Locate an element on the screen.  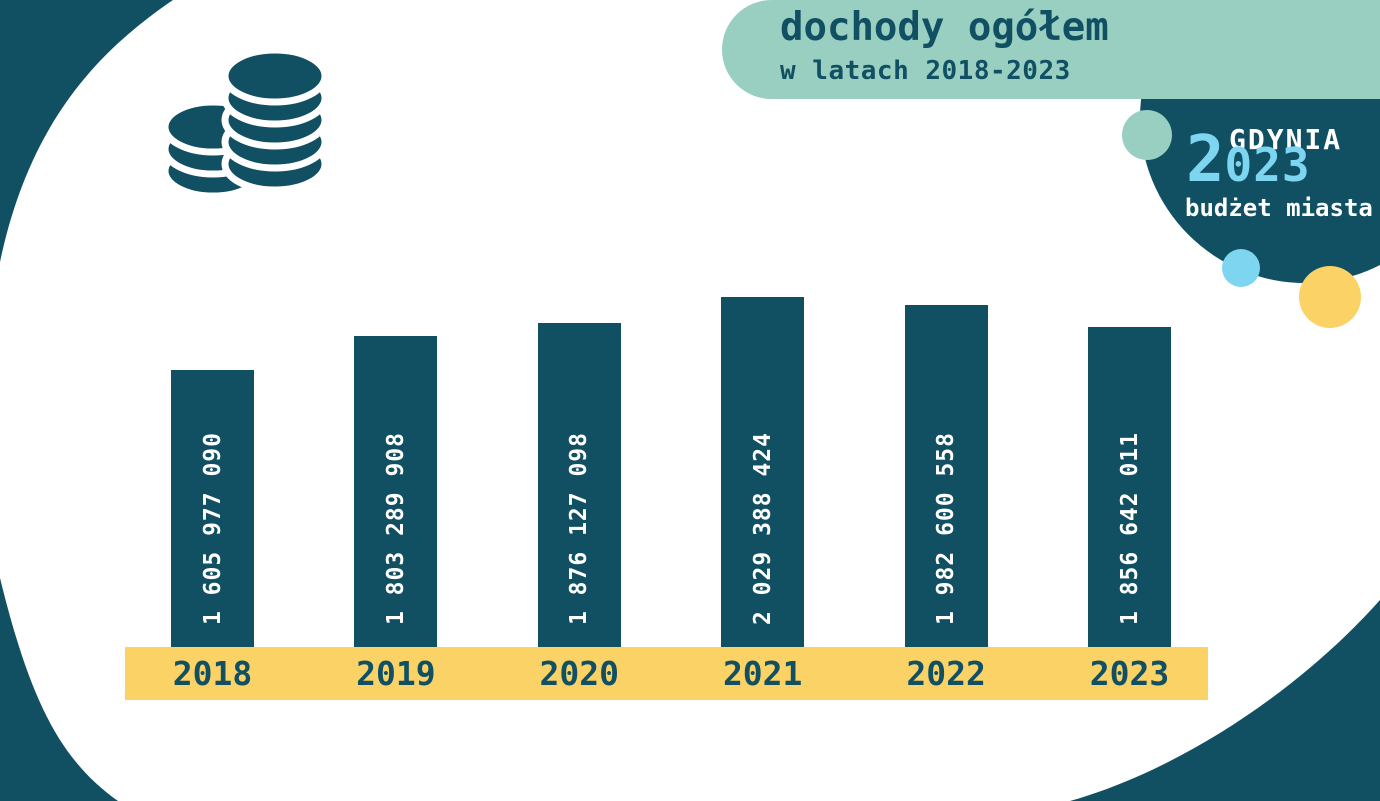
bar-2018: 1 605 977 090 is located at coordinates (212, 508).